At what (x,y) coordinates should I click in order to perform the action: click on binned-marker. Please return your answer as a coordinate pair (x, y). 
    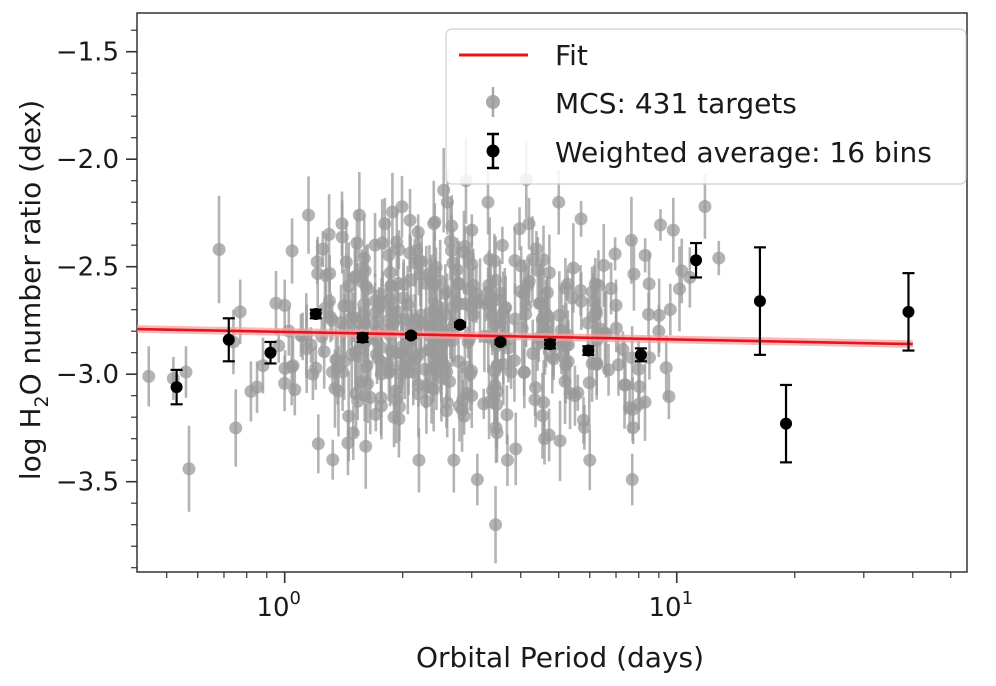
    Looking at the image, I should click on (500, 341).